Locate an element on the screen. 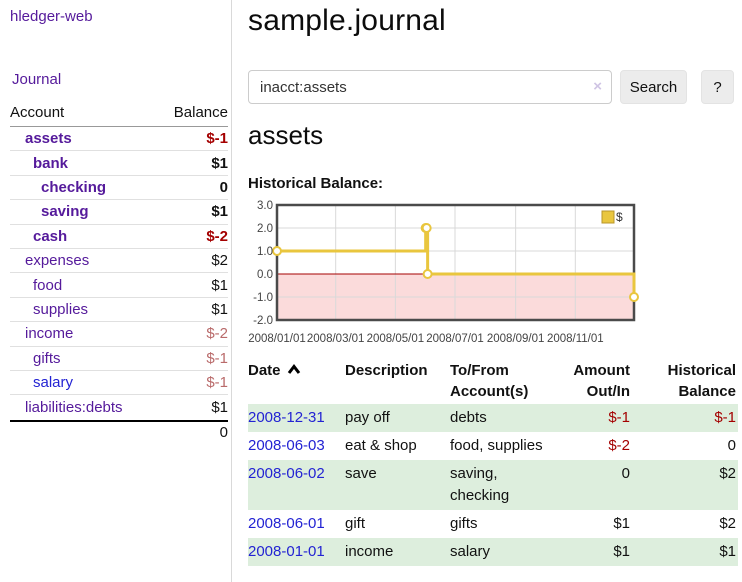  transaction-date-link: 2008-06-03 is located at coordinates (286, 445).